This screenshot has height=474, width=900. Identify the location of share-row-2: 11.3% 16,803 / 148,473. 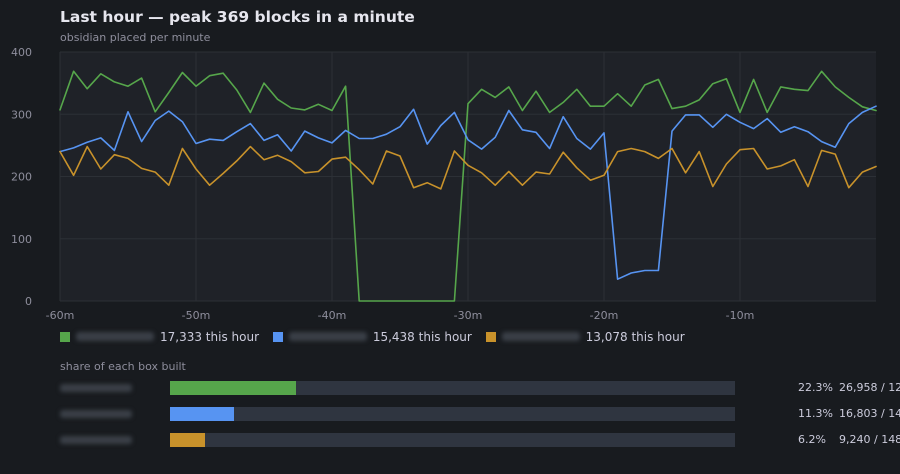
(480, 414).